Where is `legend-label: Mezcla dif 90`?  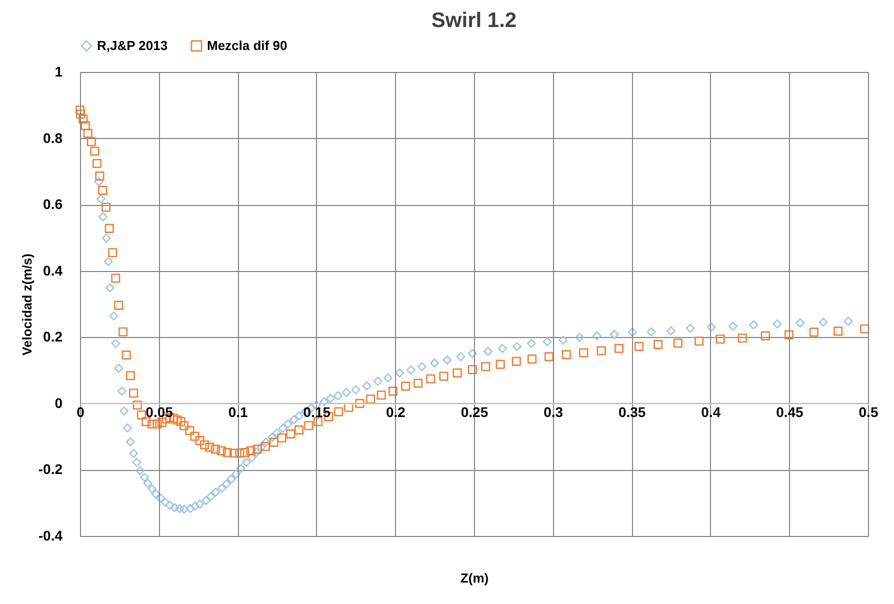 legend-label: Mezcla dif 90 is located at coordinates (247, 45).